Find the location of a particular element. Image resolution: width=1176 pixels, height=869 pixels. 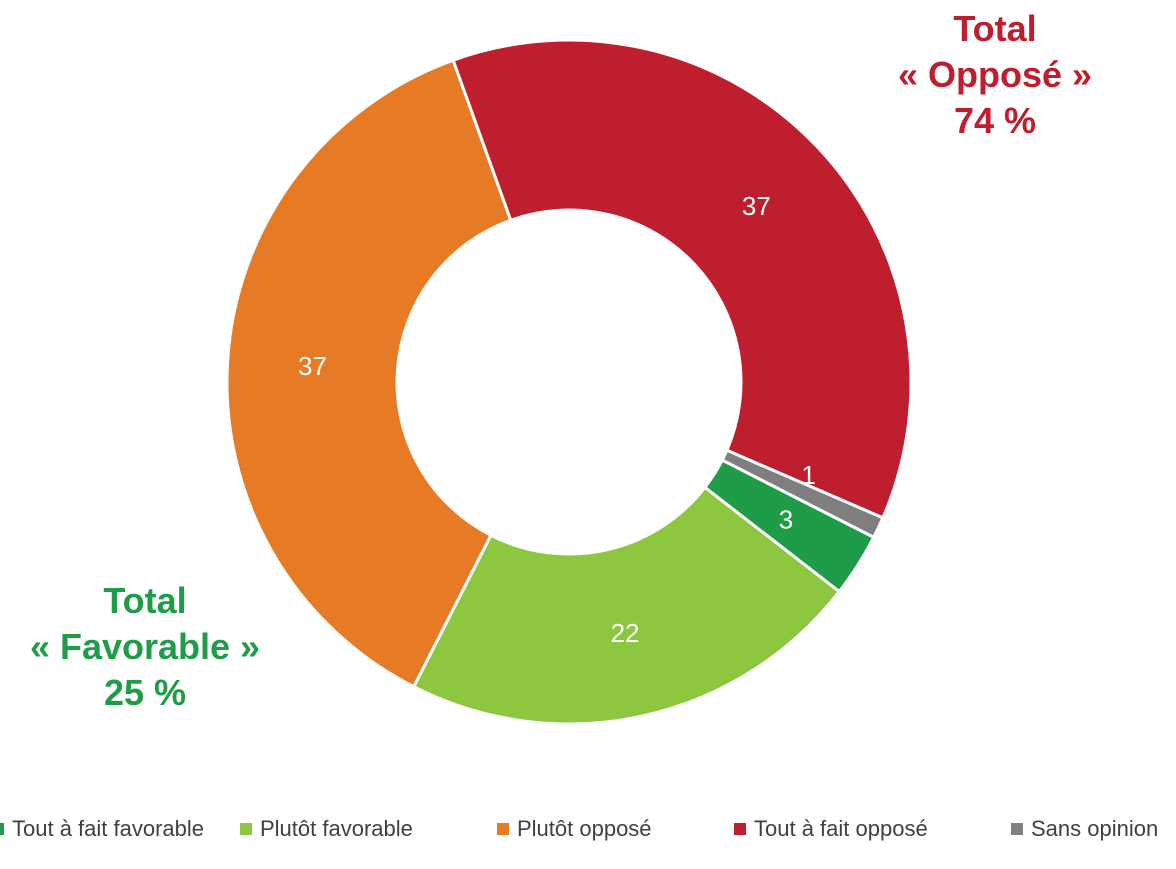

data-label-sans-opinion: 1 is located at coordinates (808, 475).